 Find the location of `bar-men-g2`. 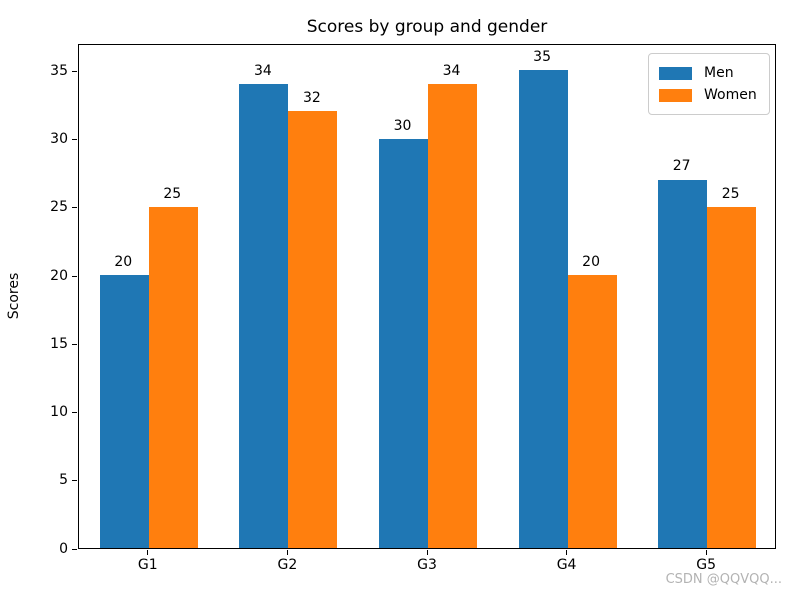

bar-men-g2 is located at coordinates (264, 315).